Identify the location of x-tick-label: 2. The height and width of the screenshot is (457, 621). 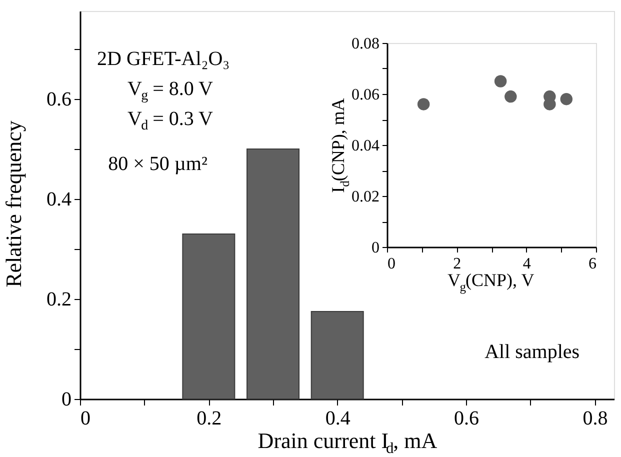
(457, 264).